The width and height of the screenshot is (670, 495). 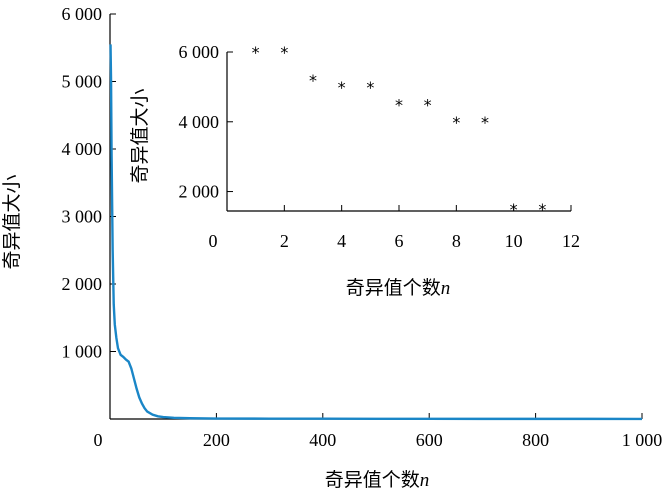 I want to click on main-y-tick-label: 2 000, so click(x=82, y=284).